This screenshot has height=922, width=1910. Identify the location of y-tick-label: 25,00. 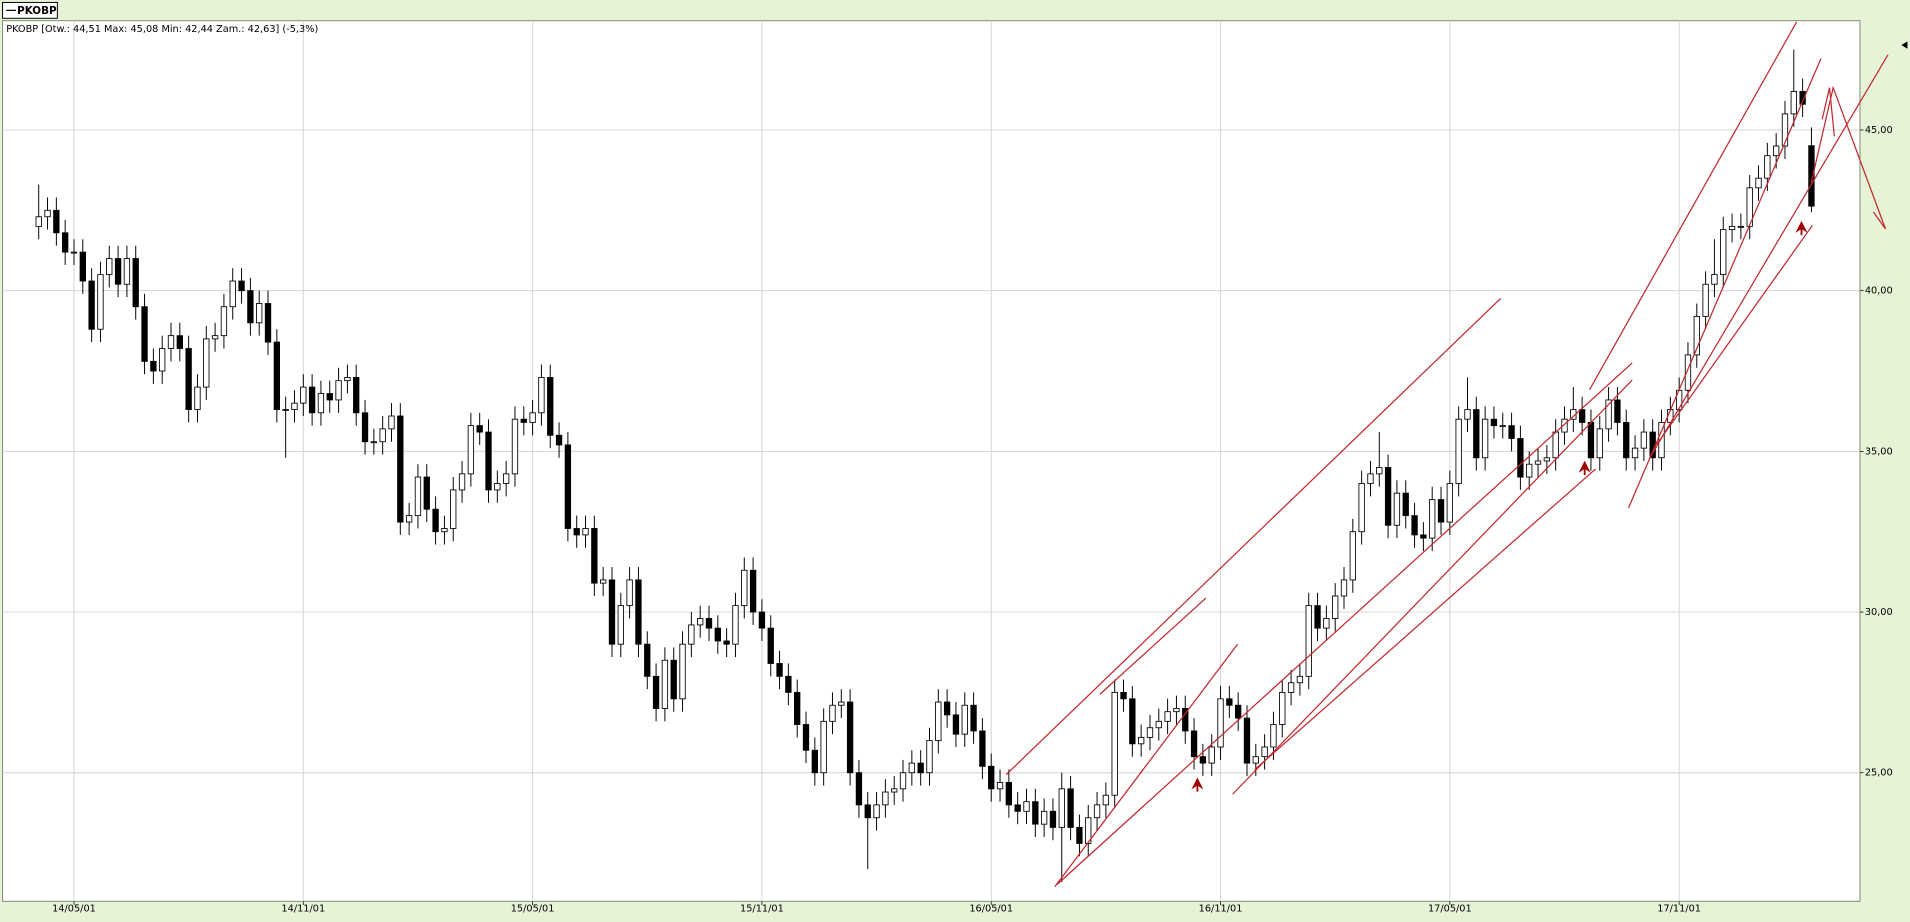
(1879, 773).